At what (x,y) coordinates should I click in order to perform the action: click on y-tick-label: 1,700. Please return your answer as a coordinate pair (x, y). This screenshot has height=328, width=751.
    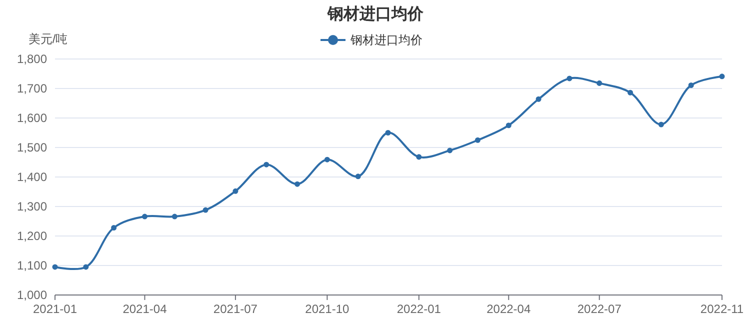
    Looking at the image, I should click on (32, 89).